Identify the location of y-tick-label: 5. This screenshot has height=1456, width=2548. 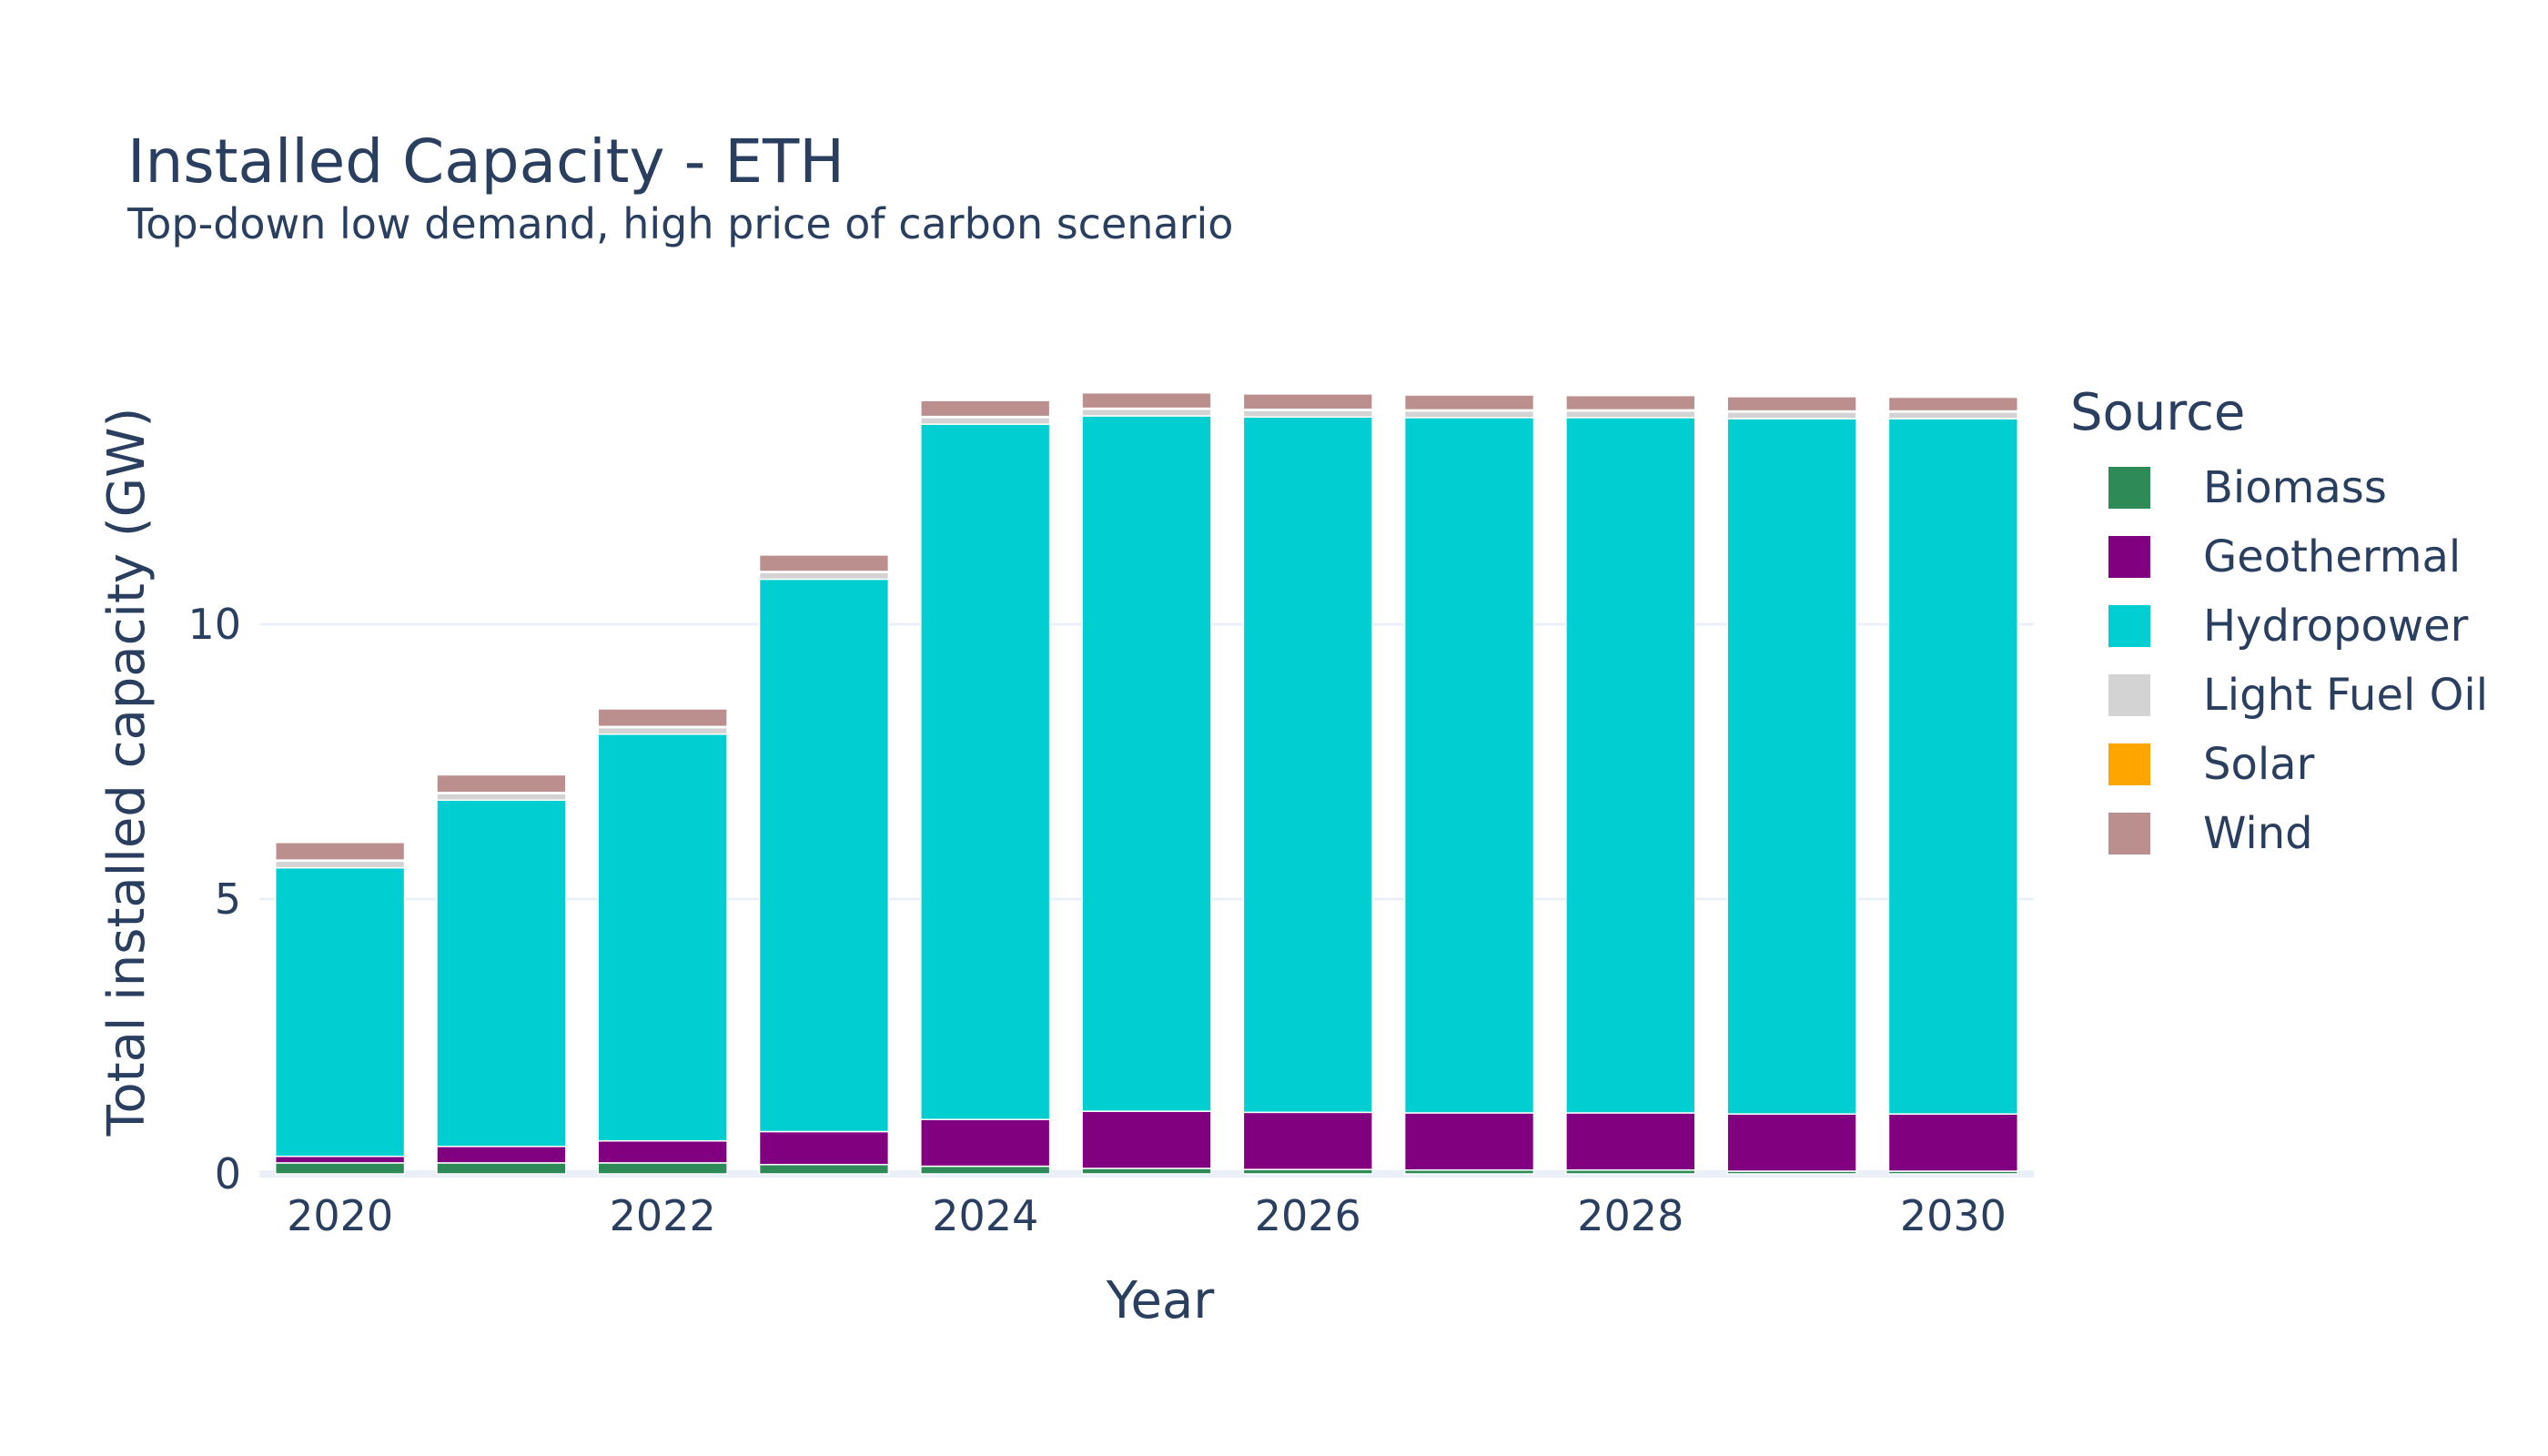
(228, 900).